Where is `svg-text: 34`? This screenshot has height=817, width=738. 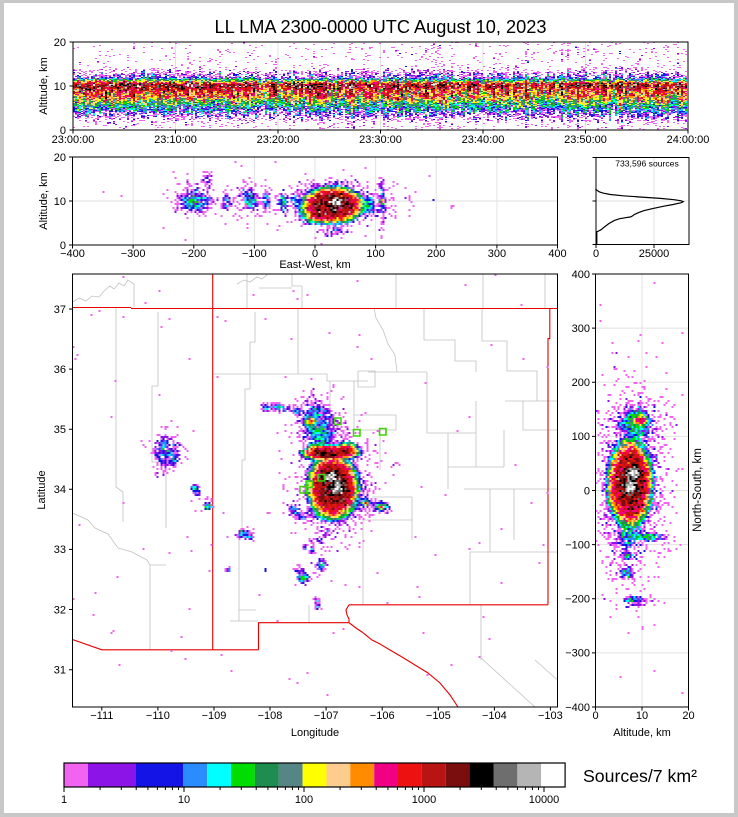
svg-text: 34 is located at coordinates (60, 490).